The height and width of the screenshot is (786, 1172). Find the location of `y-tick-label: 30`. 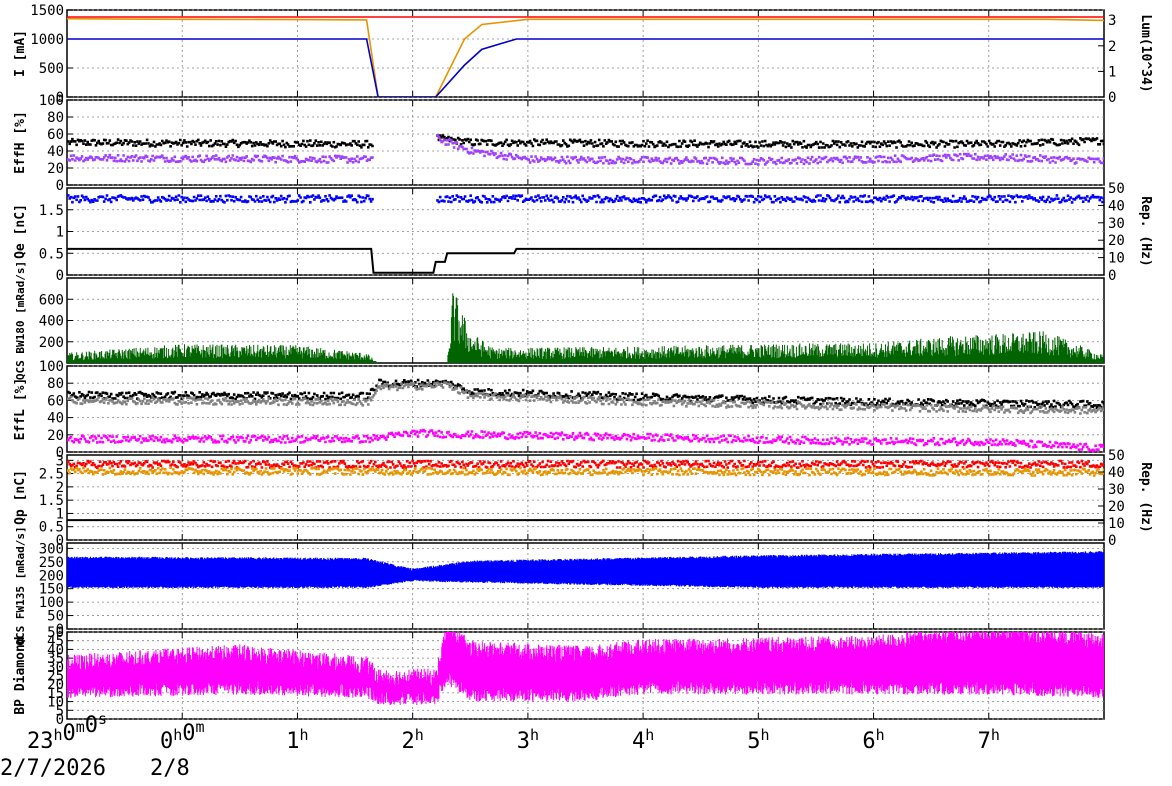

y-tick-label: 30 is located at coordinates (55, 668).